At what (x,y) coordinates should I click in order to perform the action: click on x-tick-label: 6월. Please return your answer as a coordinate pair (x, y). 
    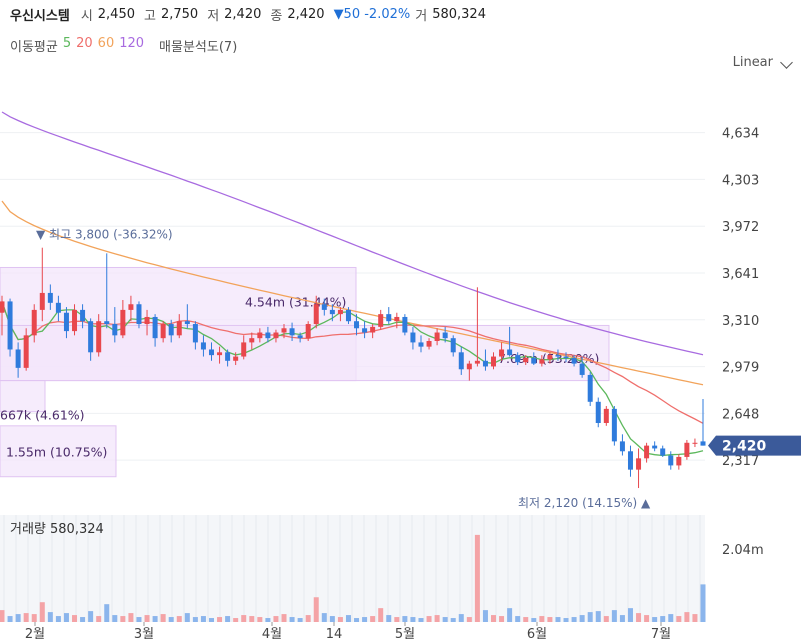
    Looking at the image, I should click on (537, 634).